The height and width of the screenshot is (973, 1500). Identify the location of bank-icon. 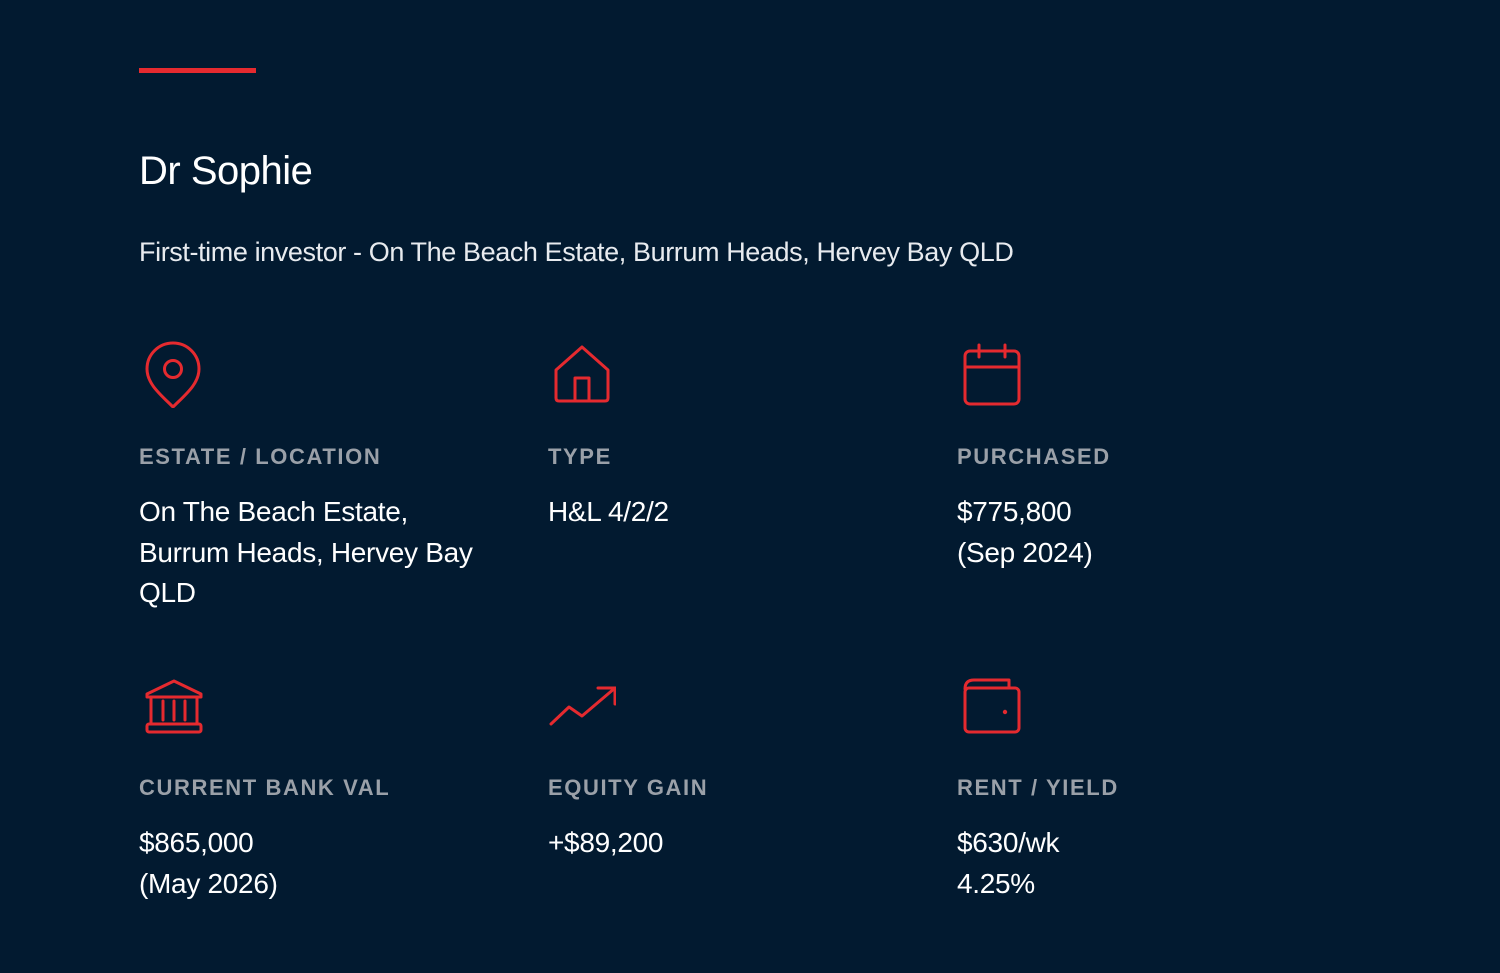
(173, 705).